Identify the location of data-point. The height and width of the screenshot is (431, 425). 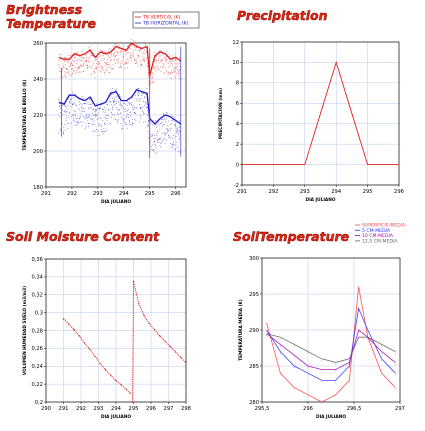
(100, 363).